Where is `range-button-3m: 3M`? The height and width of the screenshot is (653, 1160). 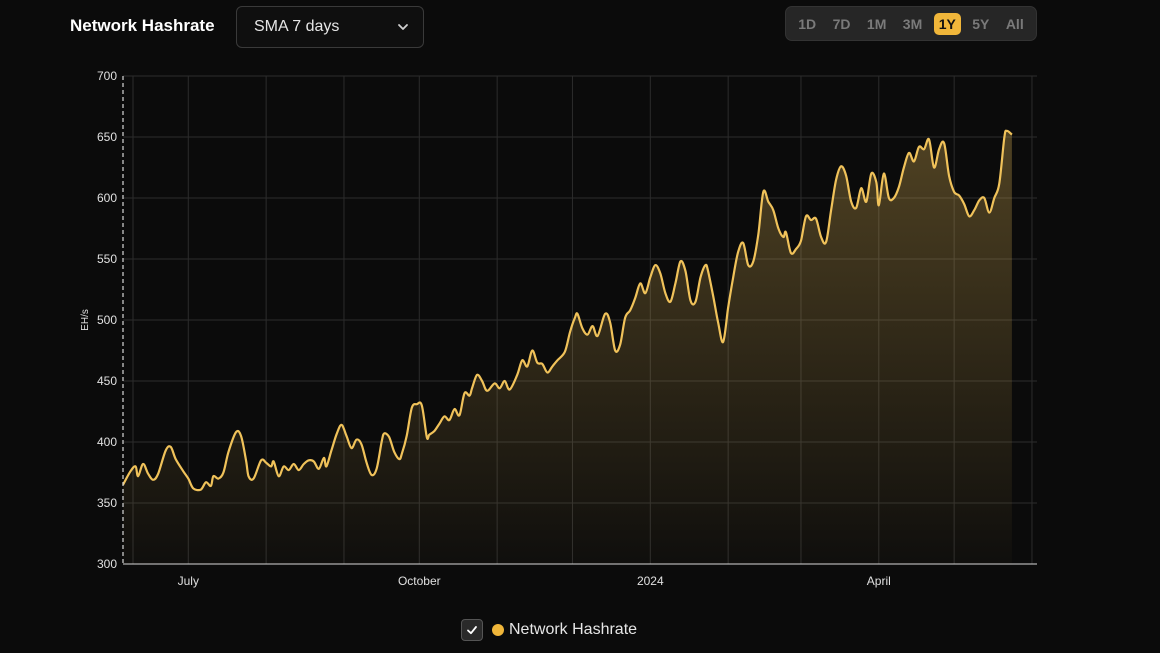 range-button-3m: 3M is located at coordinates (912, 23).